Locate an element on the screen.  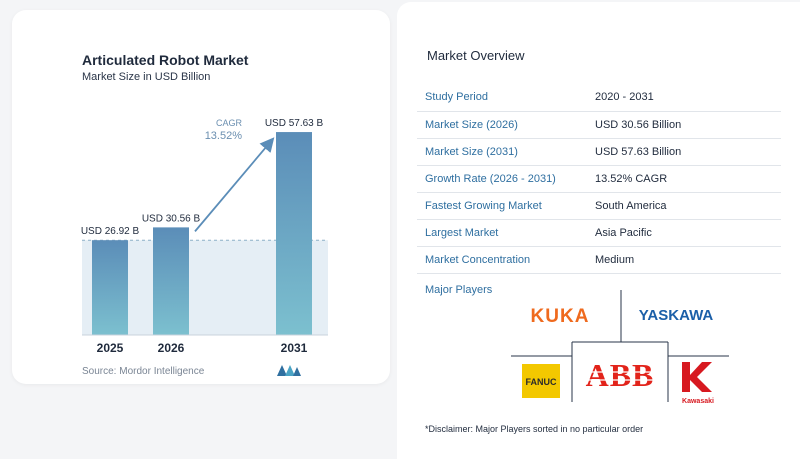
row-value: Asia Pacific is located at coordinates (685, 233).